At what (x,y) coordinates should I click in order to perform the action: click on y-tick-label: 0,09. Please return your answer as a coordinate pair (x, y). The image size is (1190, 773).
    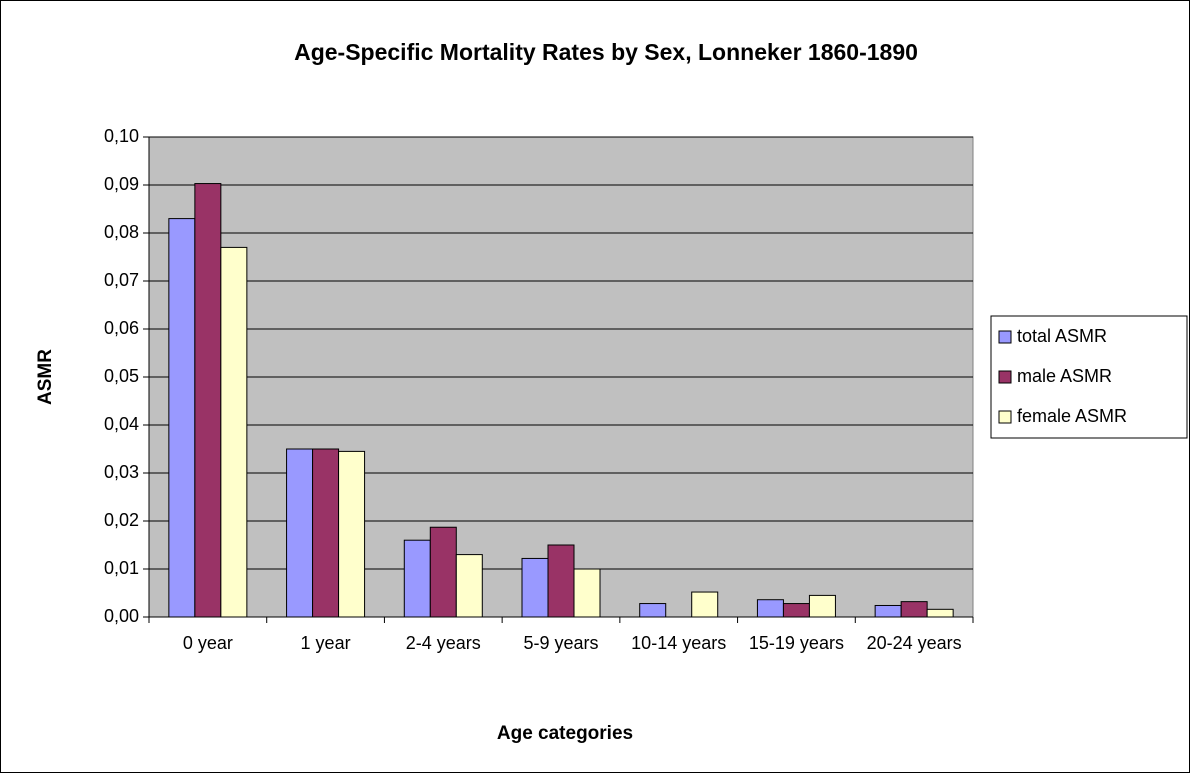
    Looking at the image, I should click on (121, 184).